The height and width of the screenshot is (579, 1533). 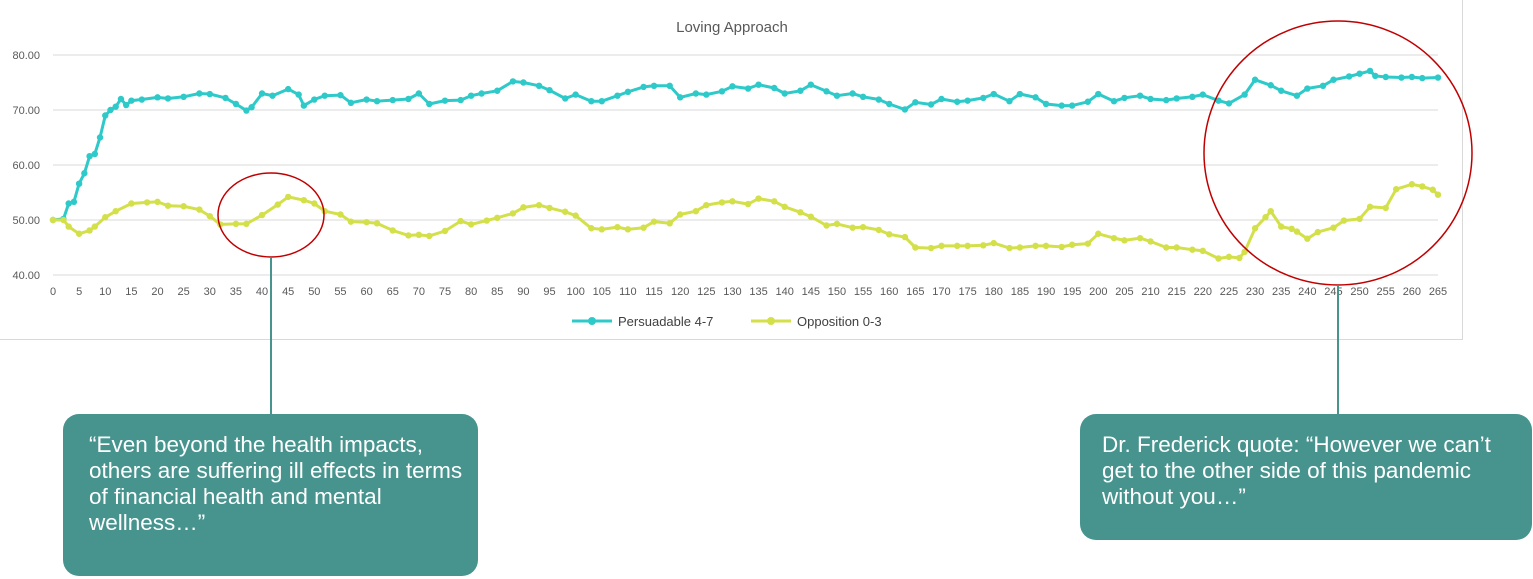 What do you see at coordinates (889, 292) in the screenshot?
I see `x-tick-label: 160` at bounding box center [889, 292].